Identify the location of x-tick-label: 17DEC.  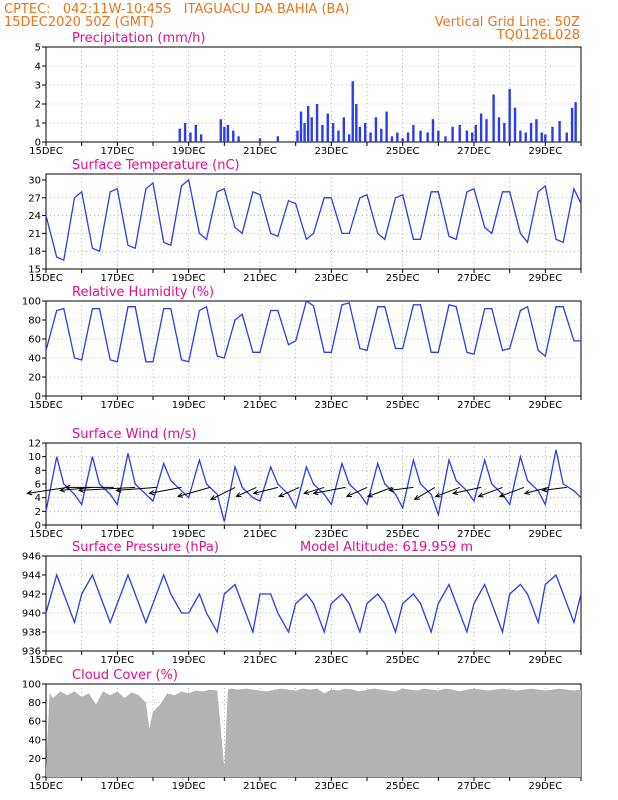
(117, 660).